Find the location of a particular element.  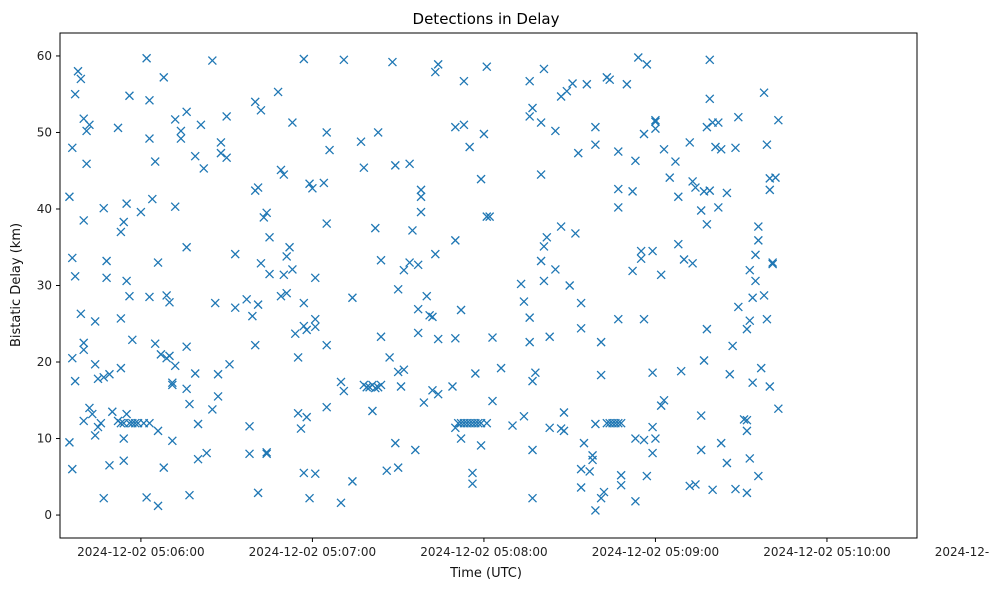

x-tick-label: 2024-12-02 05:09:00 is located at coordinates (655, 552).